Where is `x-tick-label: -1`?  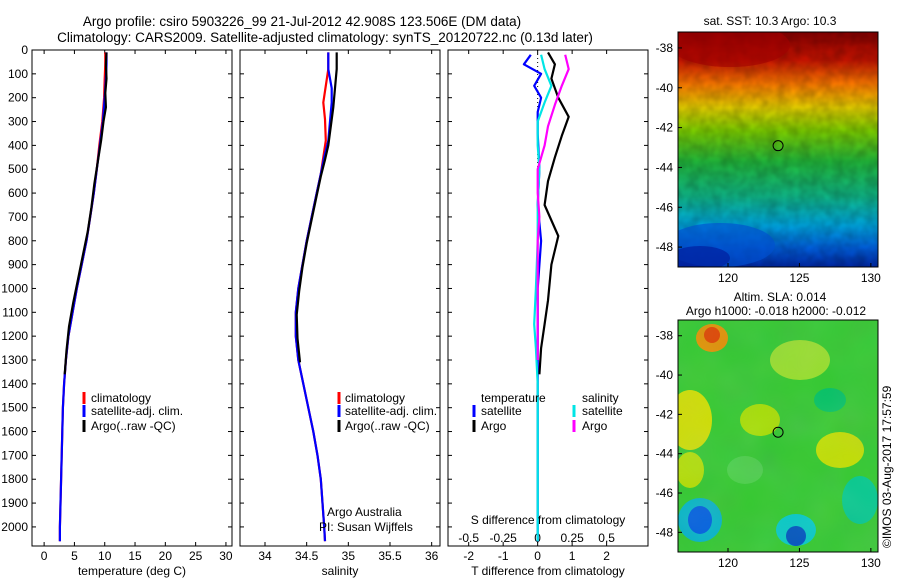 x-tick-label: -1 is located at coordinates (503, 556).